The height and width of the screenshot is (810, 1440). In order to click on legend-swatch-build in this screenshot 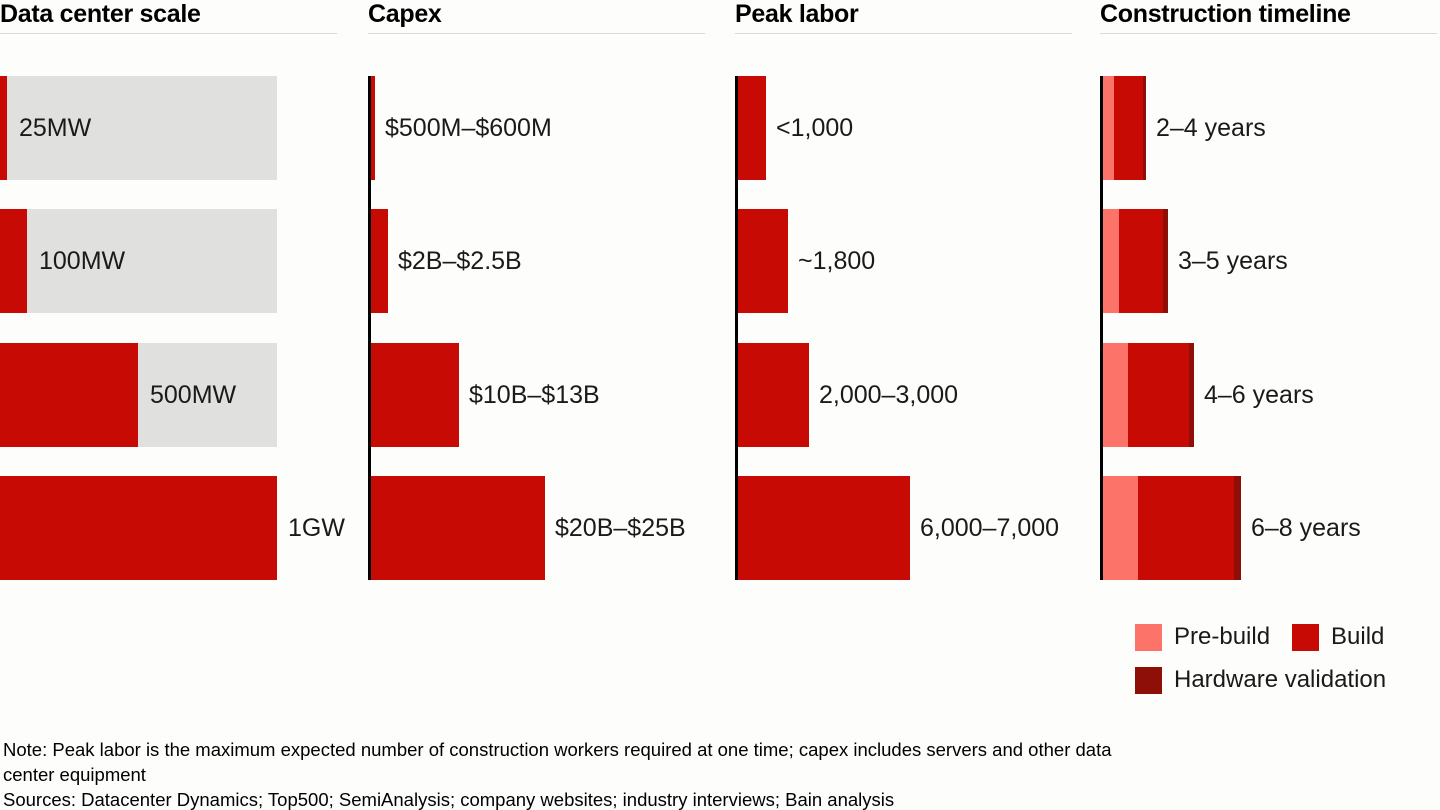, I will do `click(1305, 637)`.